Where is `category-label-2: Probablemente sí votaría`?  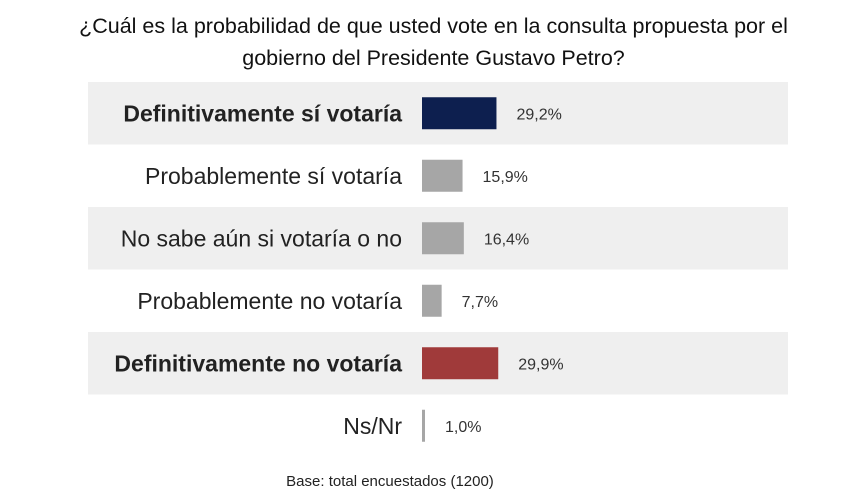 category-label-2: Probablemente sí votaría is located at coordinates (273, 176).